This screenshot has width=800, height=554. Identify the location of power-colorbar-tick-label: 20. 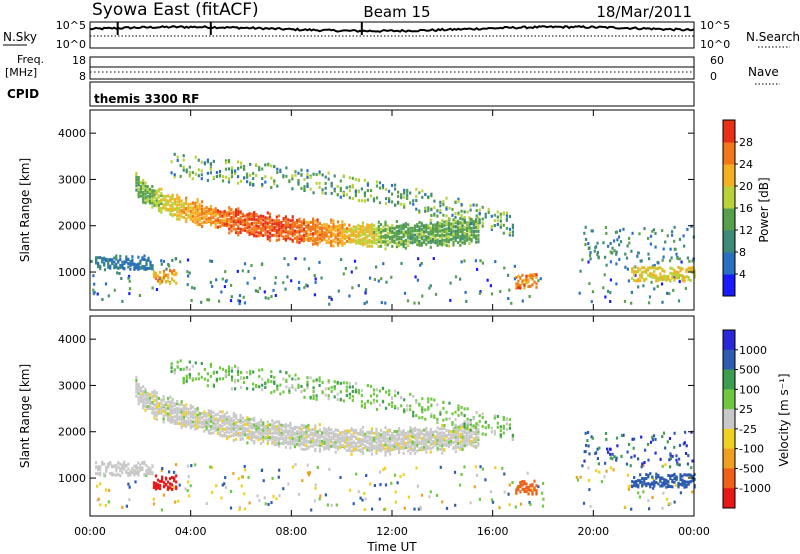
(746, 186).